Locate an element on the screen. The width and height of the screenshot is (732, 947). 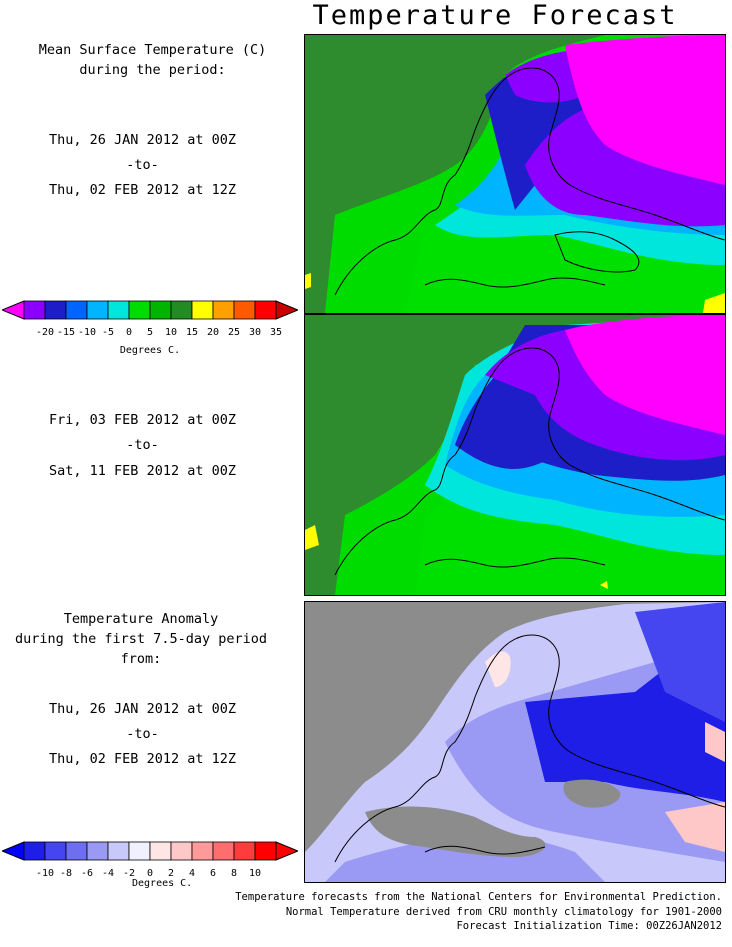
anomaly-colorbar-tick-label: 4 is located at coordinates (192, 873).